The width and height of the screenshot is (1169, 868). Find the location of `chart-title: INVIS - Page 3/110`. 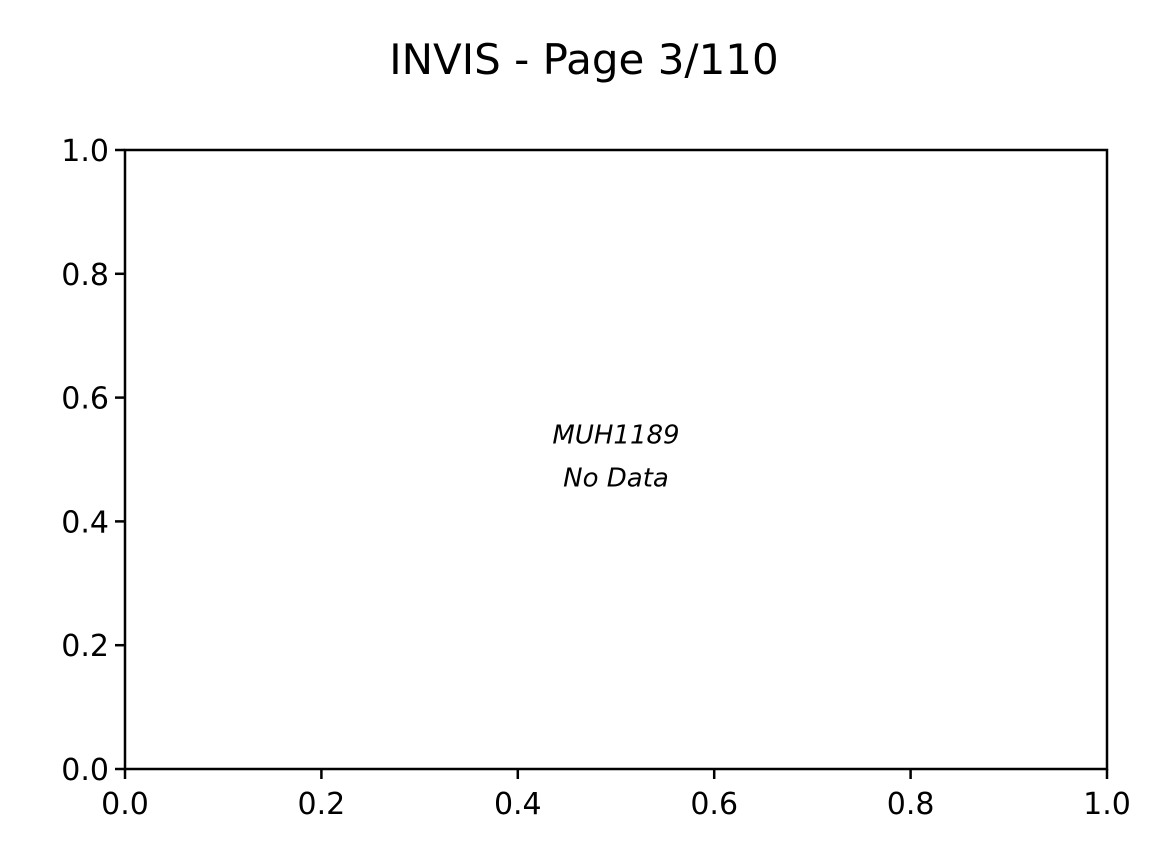

chart-title: INVIS - Page 3/110 is located at coordinates (584, 59).